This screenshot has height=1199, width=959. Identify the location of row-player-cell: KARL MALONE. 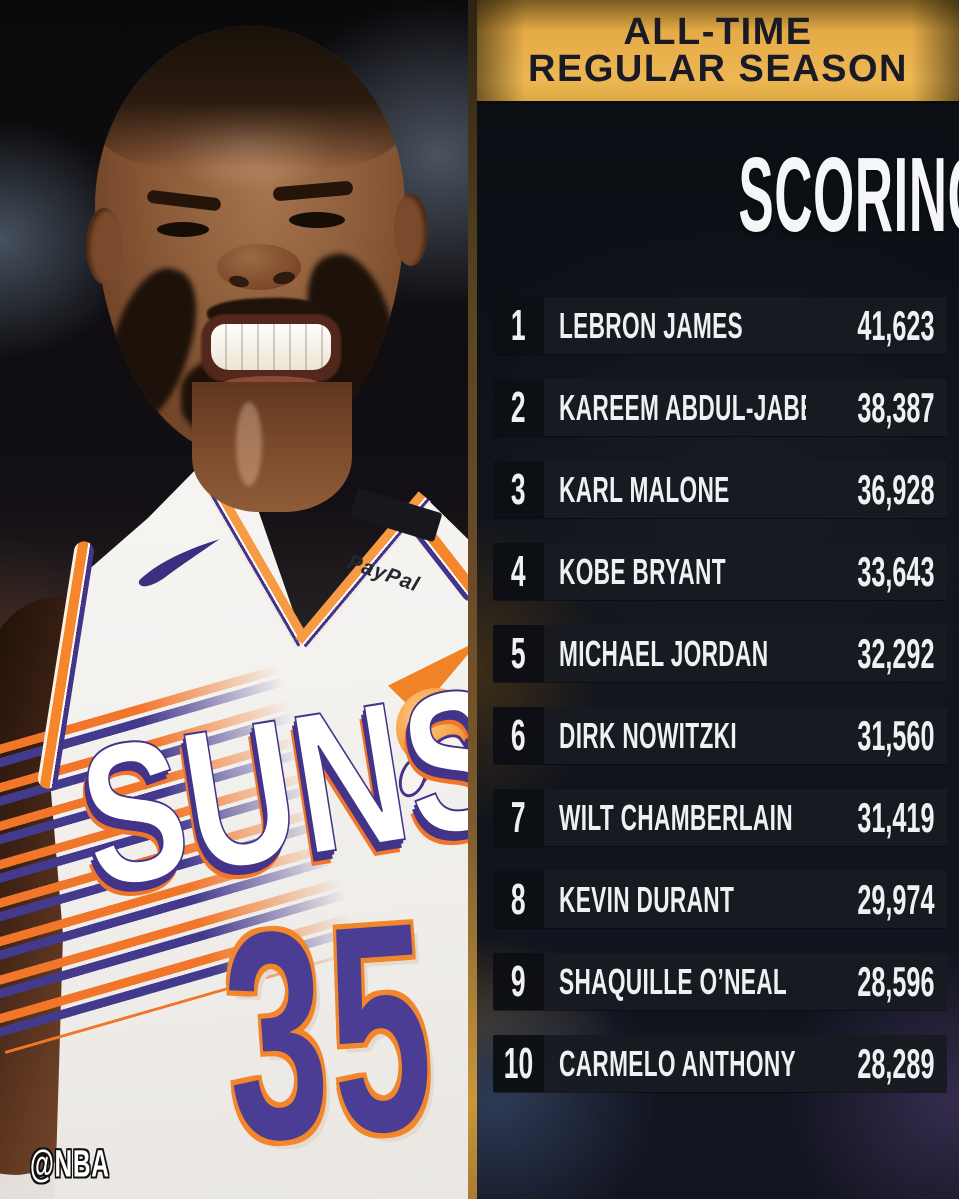
(678, 490).